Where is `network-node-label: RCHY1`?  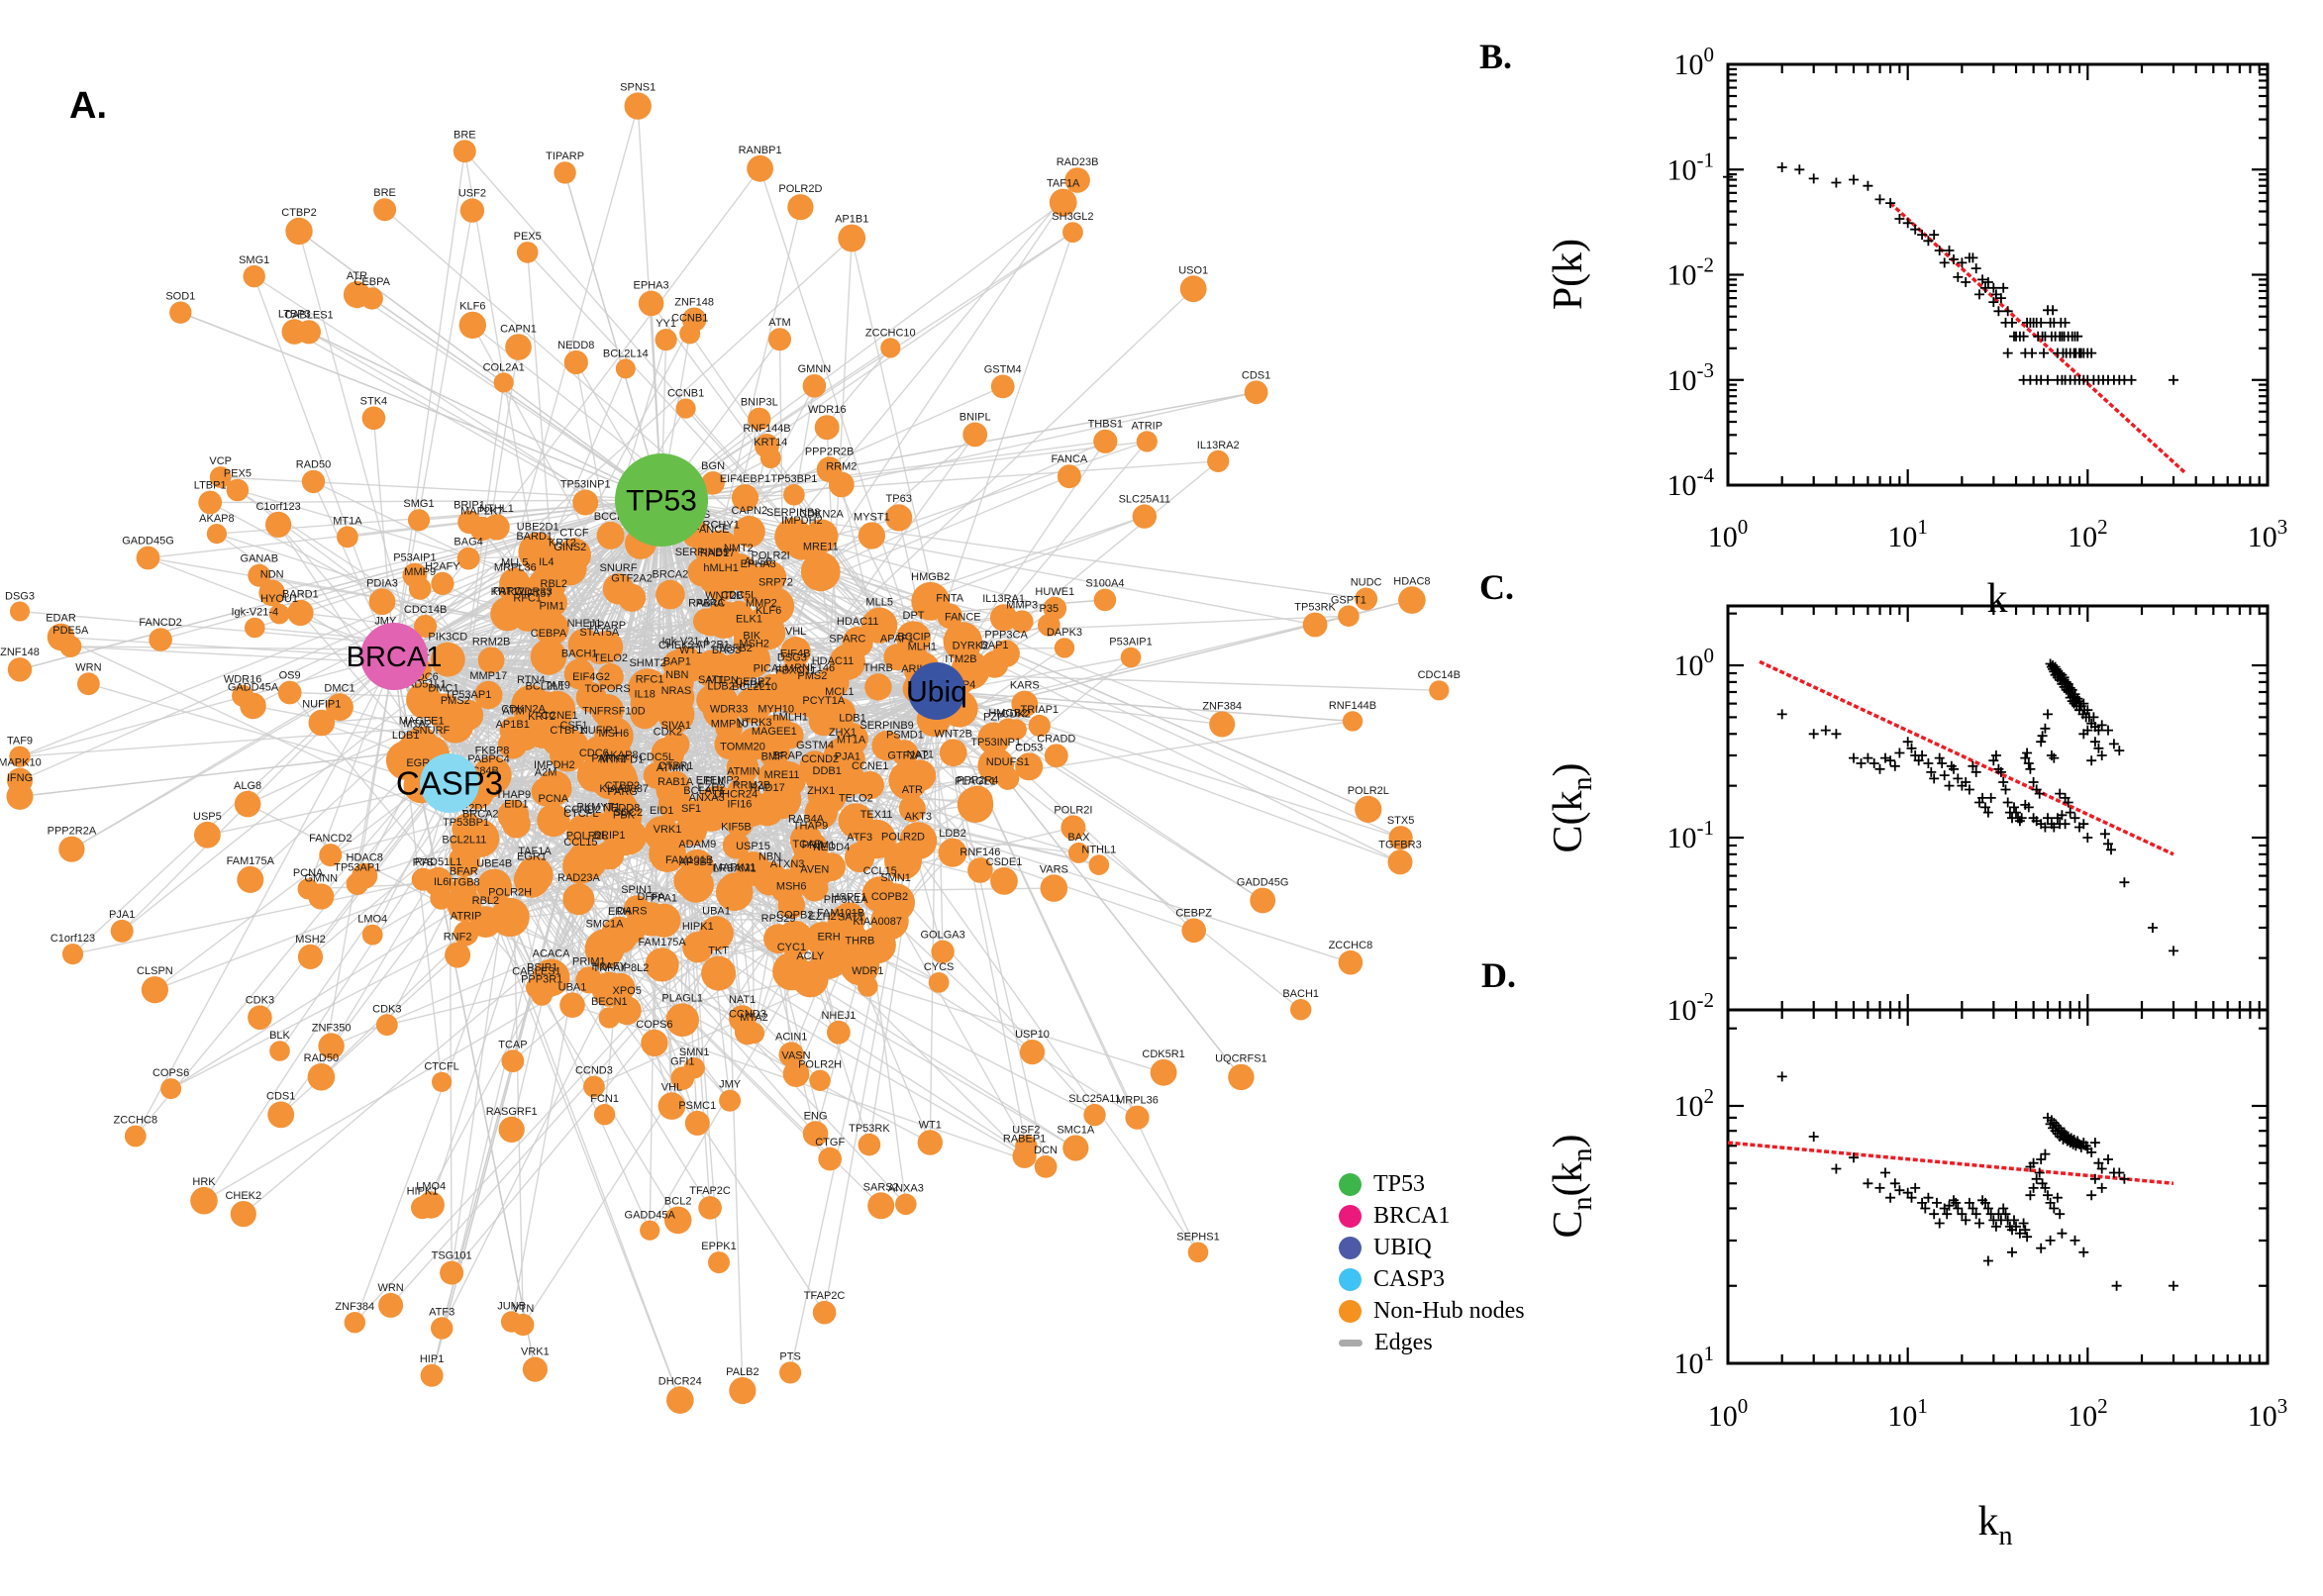 network-node-label: RCHY1 is located at coordinates (721, 525).